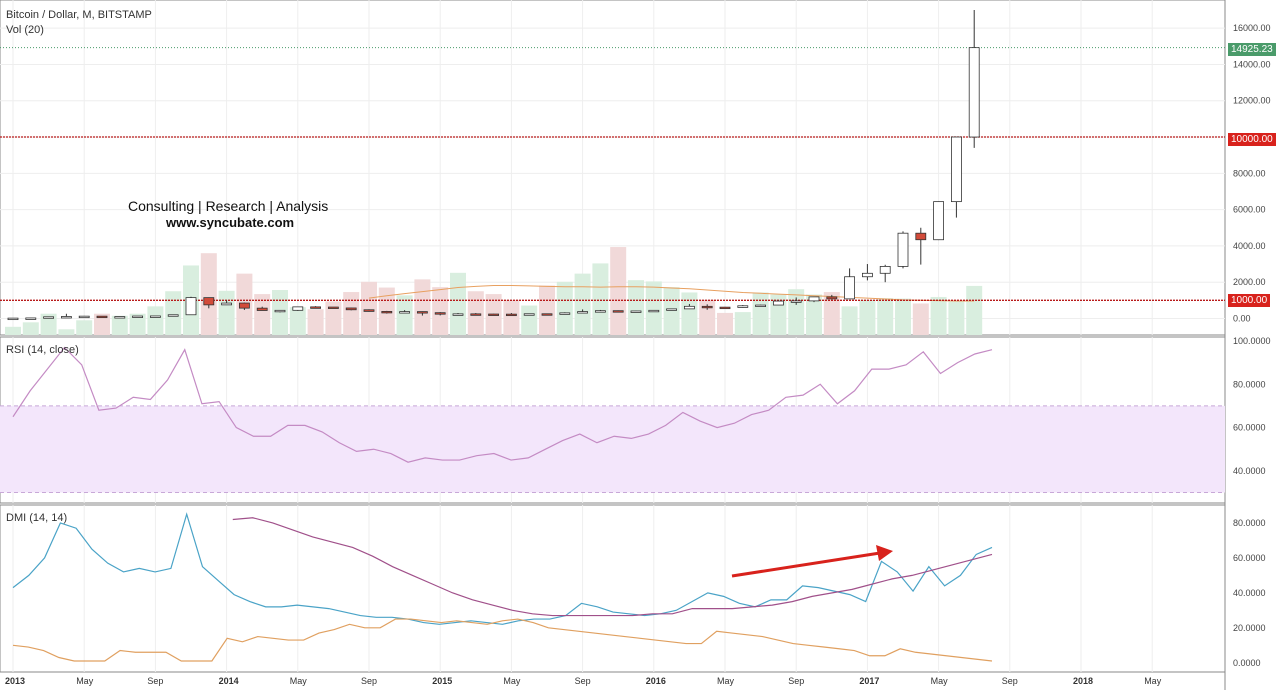 The height and width of the screenshot is (690, 1280). Describe the element at coordinates (42, 350) in the screenshot. I see `rsi-label: RSI (14, close)` at that location.